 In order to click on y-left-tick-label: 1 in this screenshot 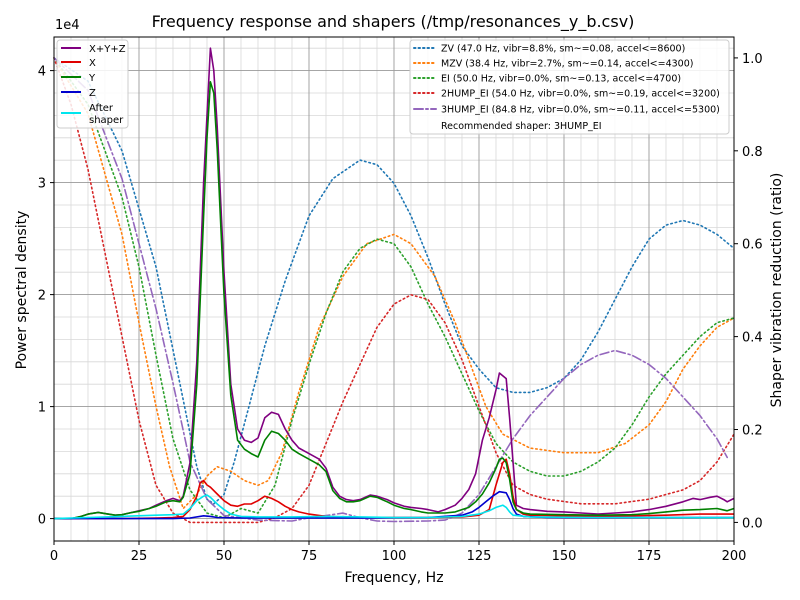, I will do `click(42, 408)`.